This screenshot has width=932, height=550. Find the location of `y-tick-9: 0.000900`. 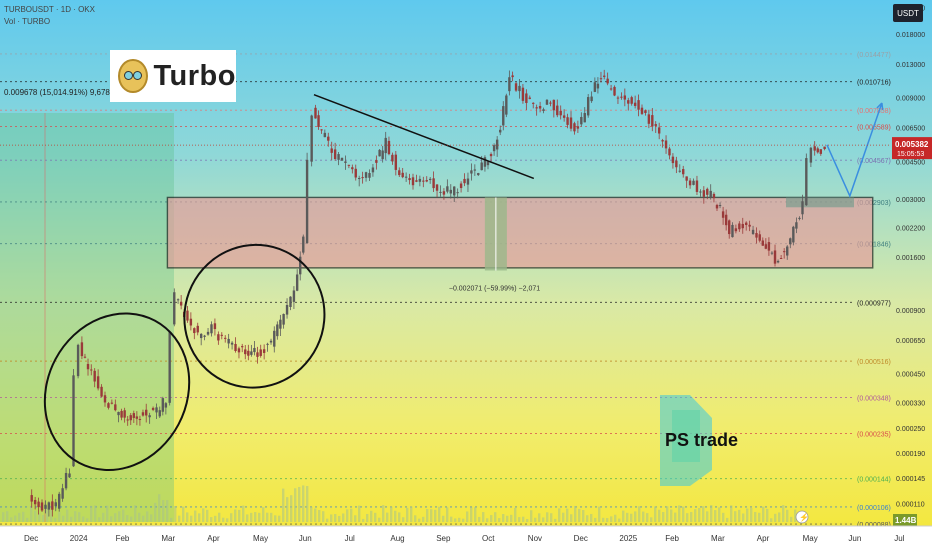

y-tick-9: 0.000900 is located at coordinates (910, 311).